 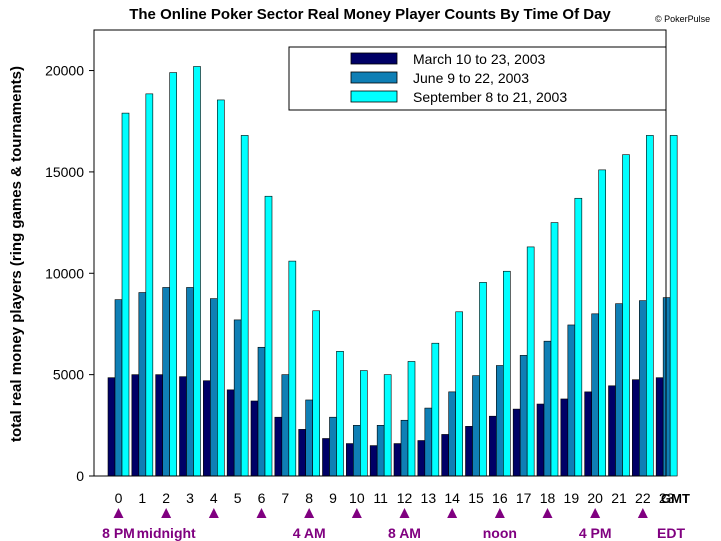 What do you see at coordinates (166, 498) in the screenshot?
I see `x-tick-label: 2` at bounding box center [166, 498].